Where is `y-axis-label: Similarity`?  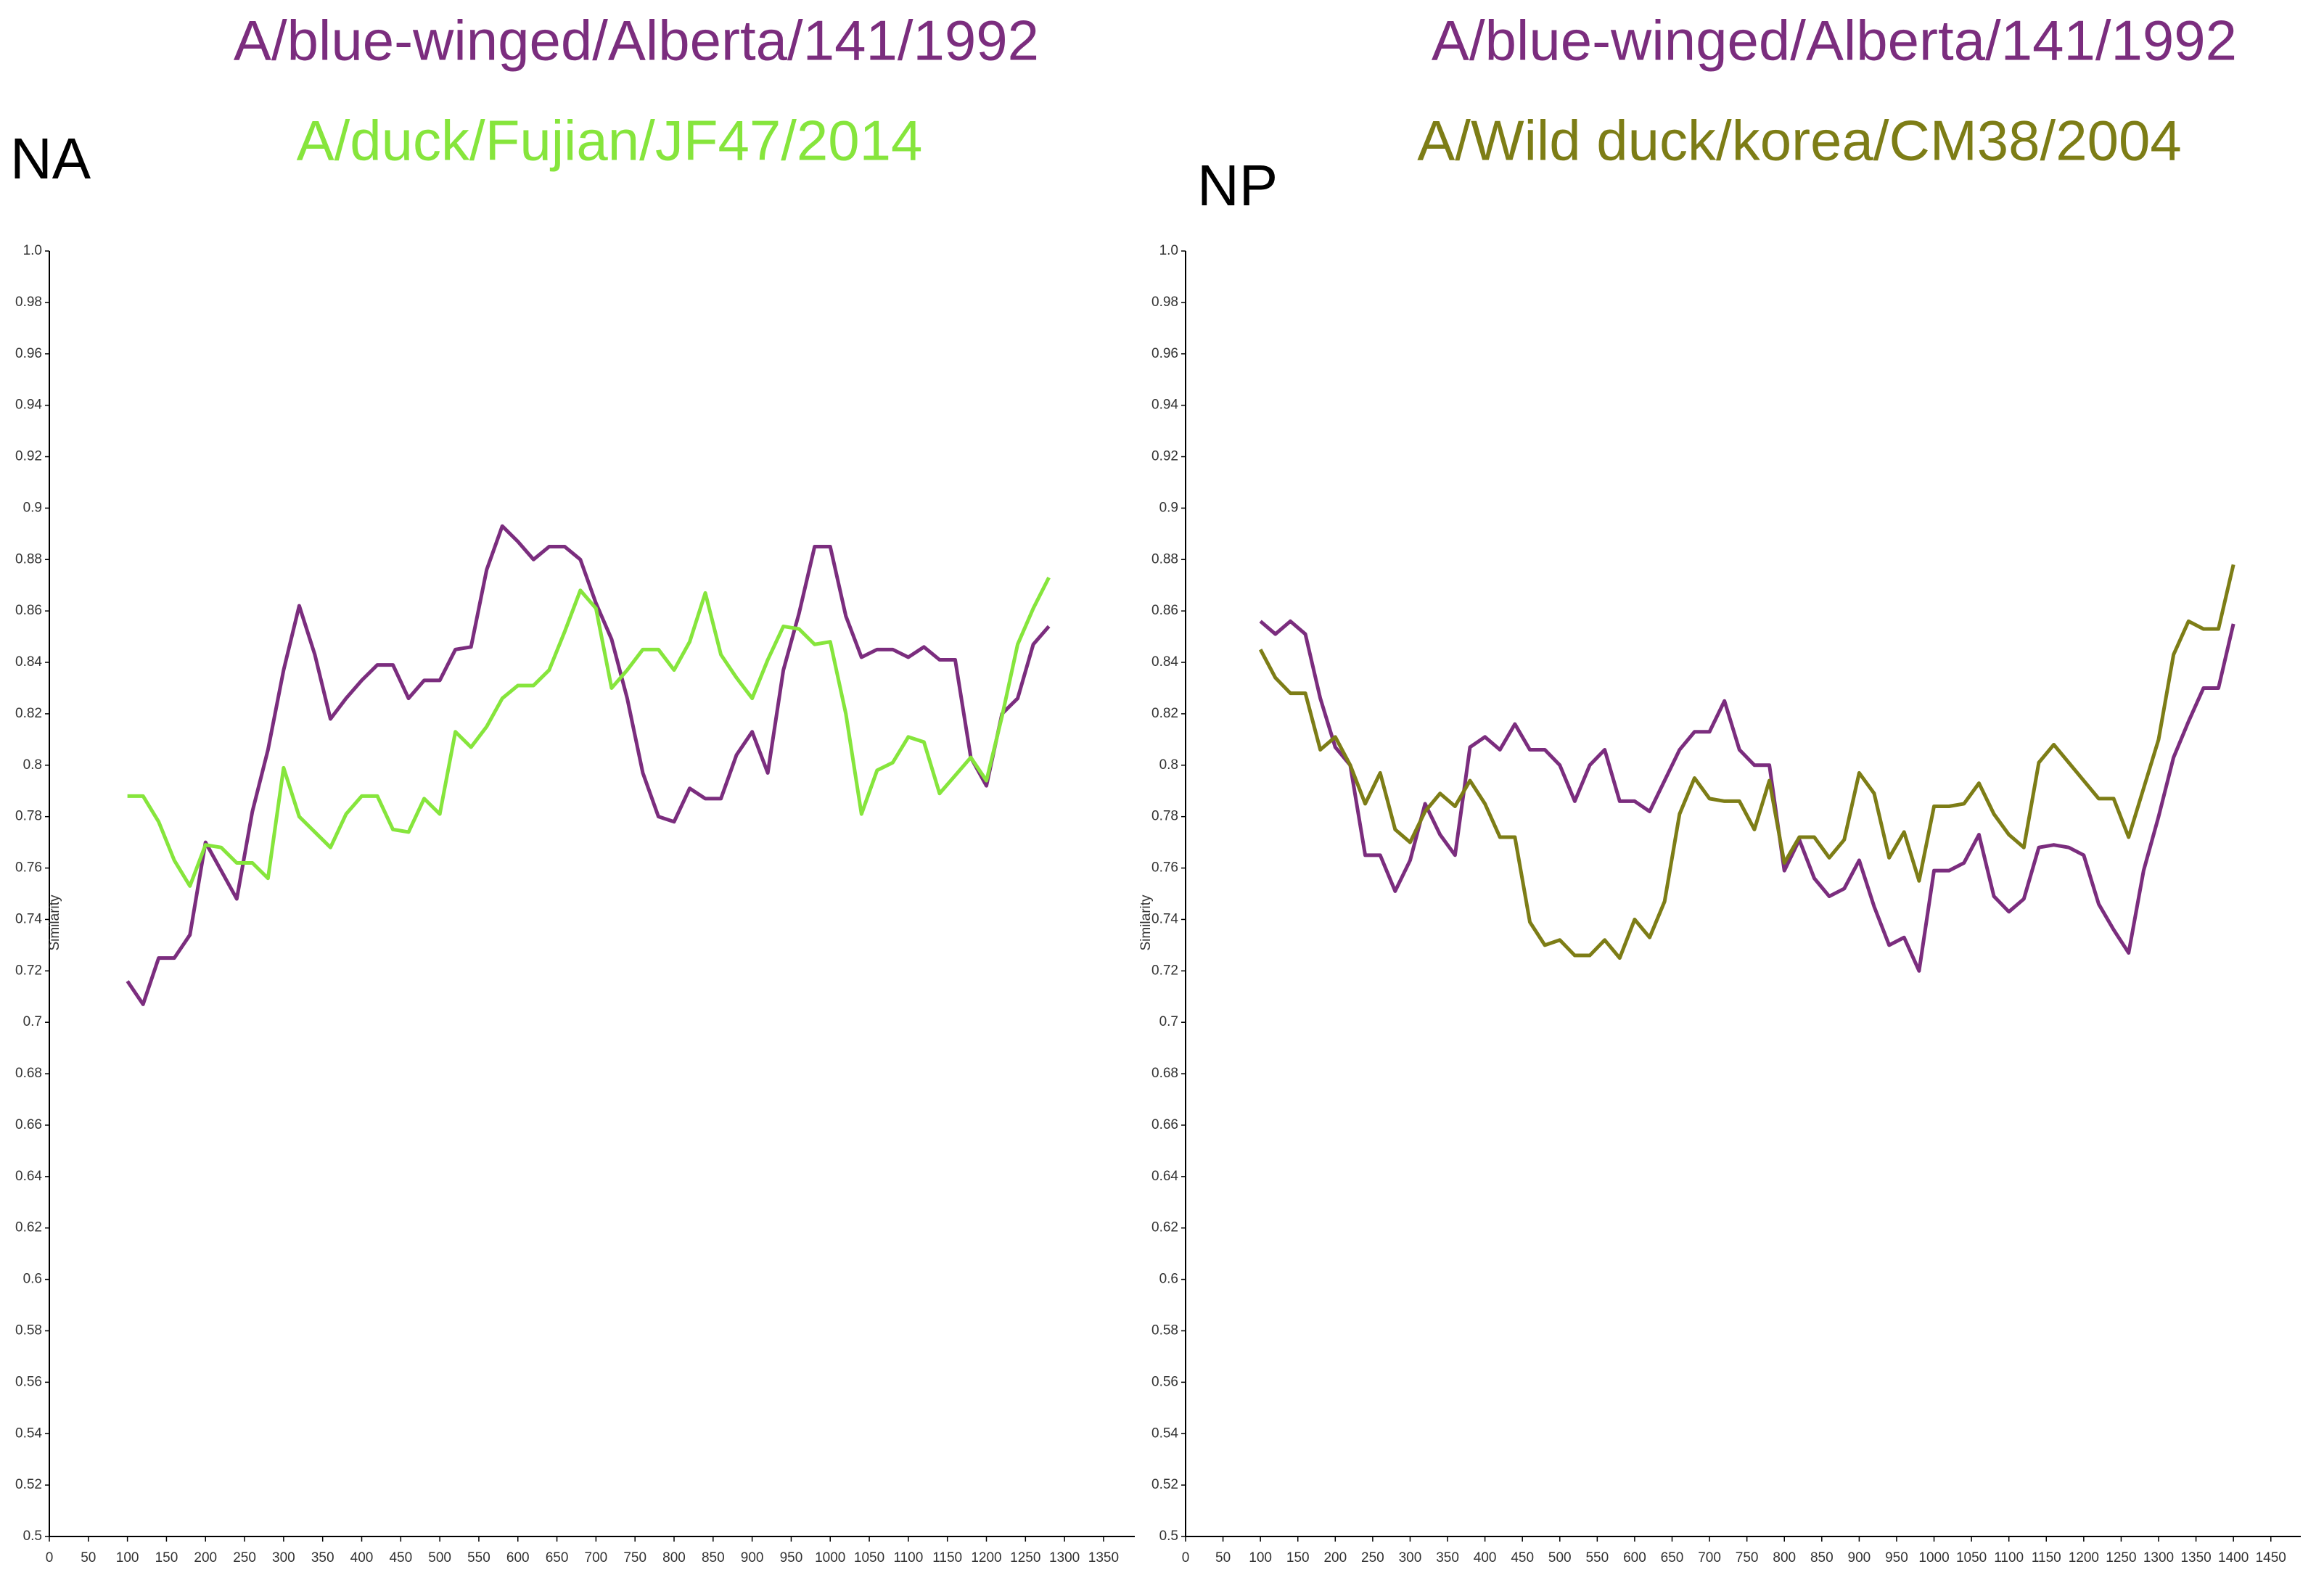
y-axis-label: Similarity is located at coordinates (55, 922).